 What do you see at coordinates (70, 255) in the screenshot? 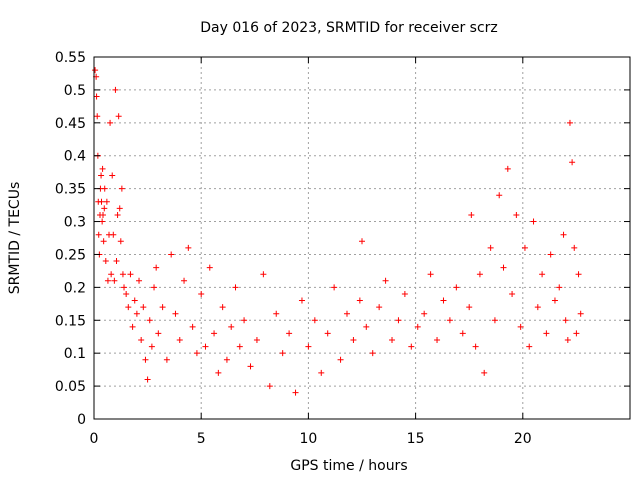
I see `y-tick-label: 0.25` at bounding box center [70, 255].